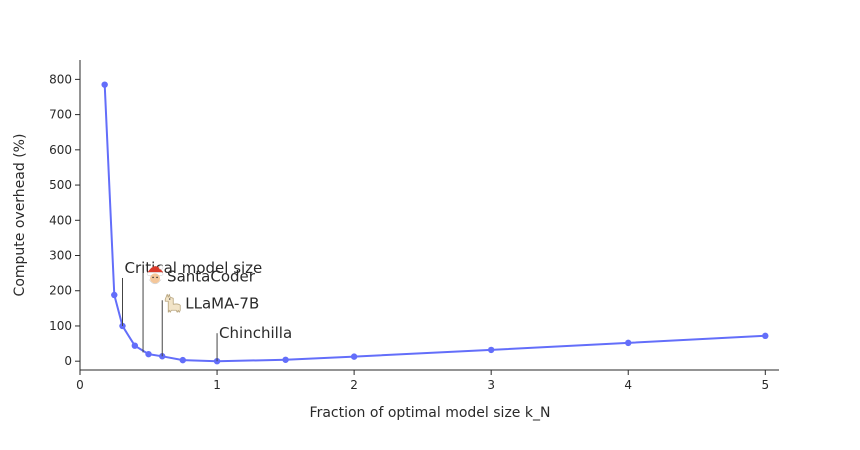  I want to click on annotation-label: SantaCoder, so click(211, 276).